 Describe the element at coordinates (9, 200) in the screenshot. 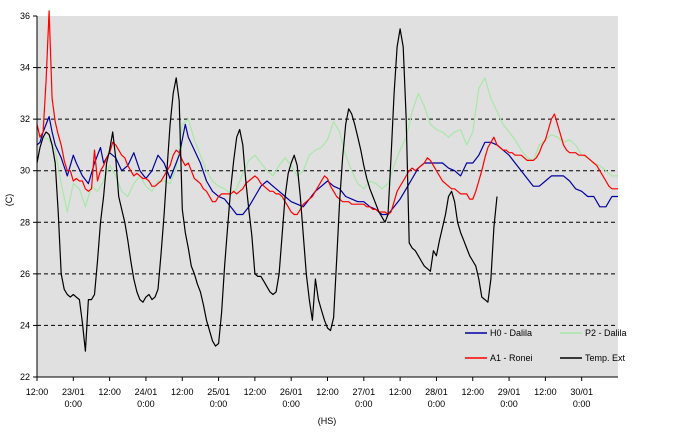

I see `y-axis-title: (C)` at that location.